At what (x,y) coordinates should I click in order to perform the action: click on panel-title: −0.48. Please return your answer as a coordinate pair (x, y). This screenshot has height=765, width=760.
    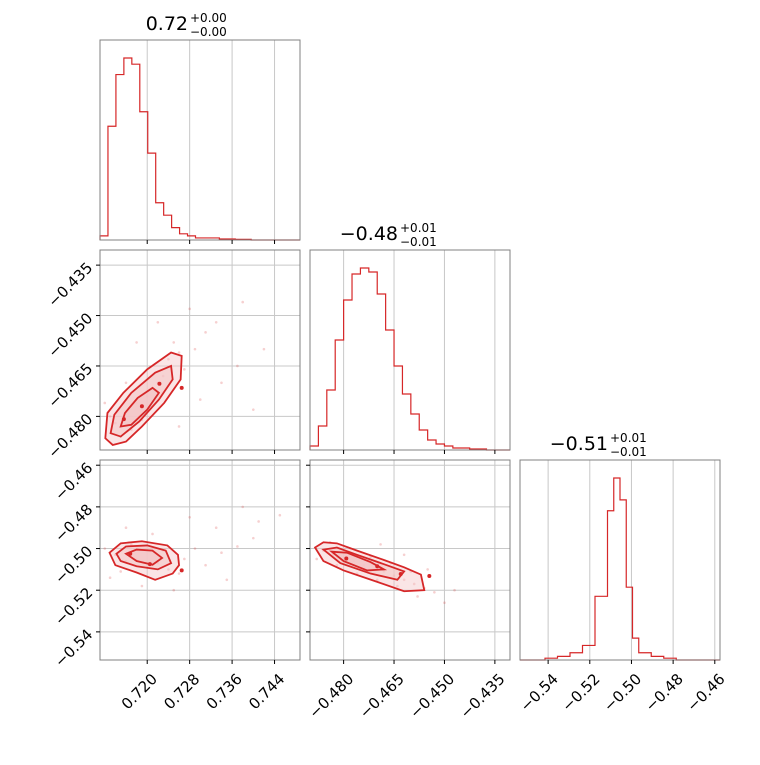
    Looking at the image, I should click on (369, 234).